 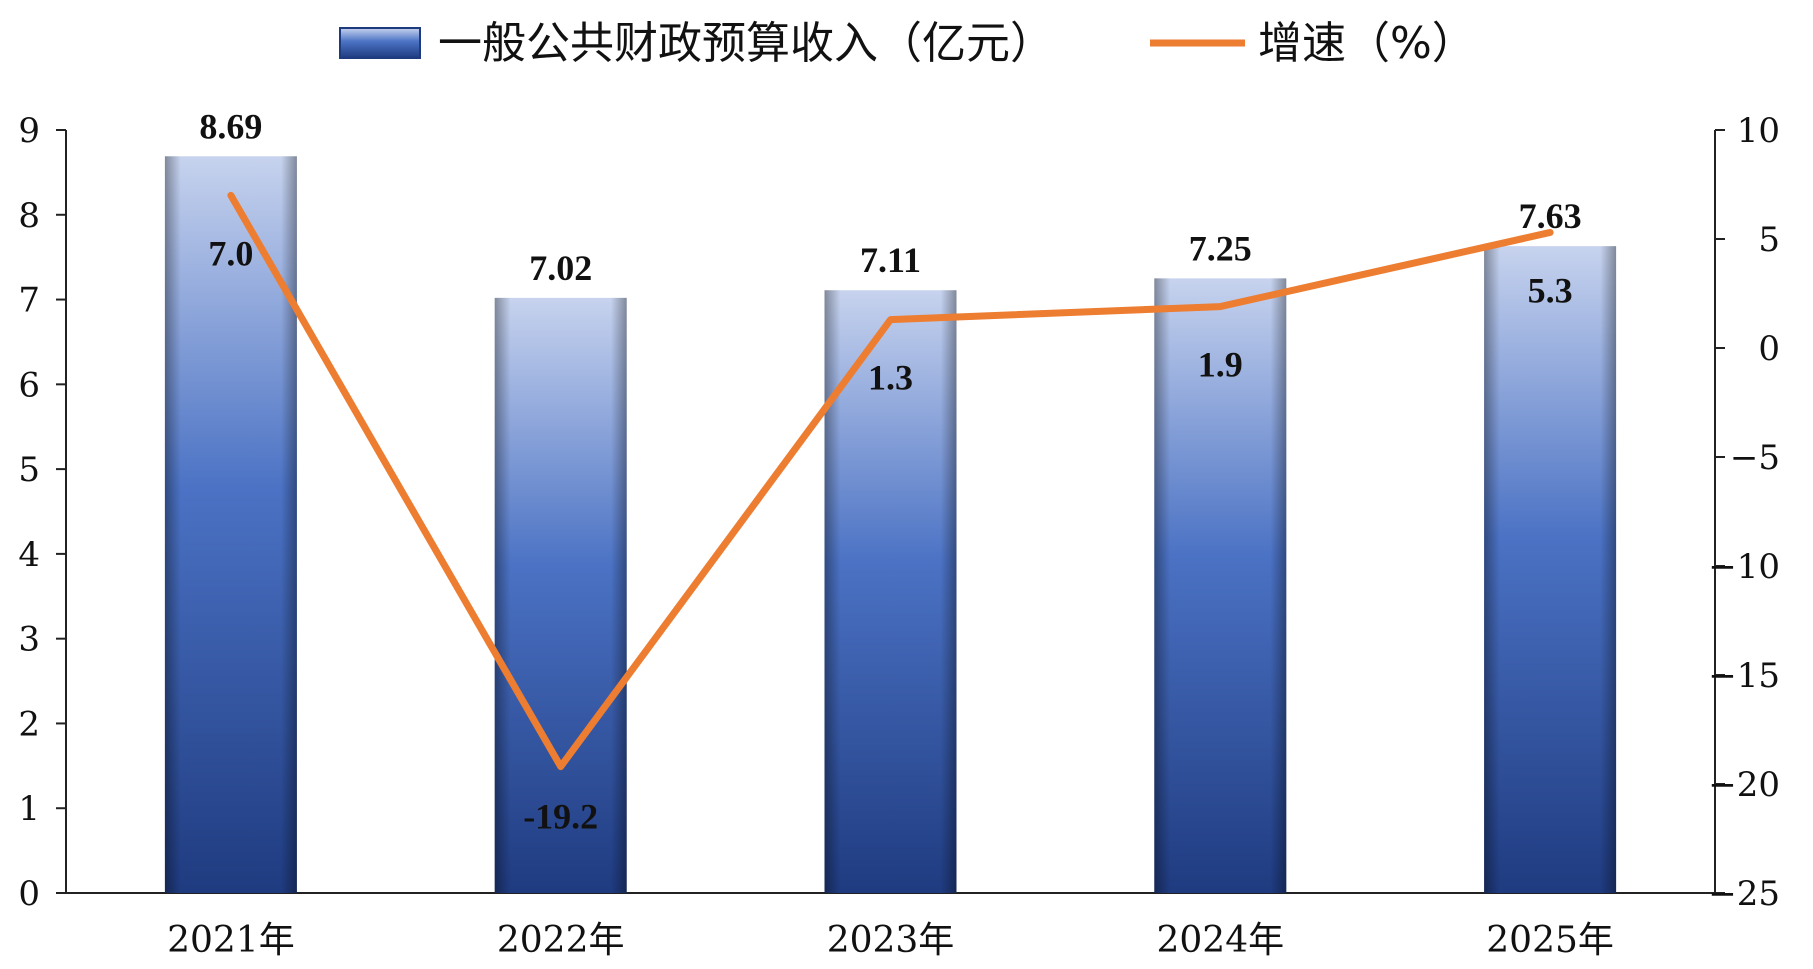 I want to click on growth-value-label: -19.2, so click(x=560, y=817).